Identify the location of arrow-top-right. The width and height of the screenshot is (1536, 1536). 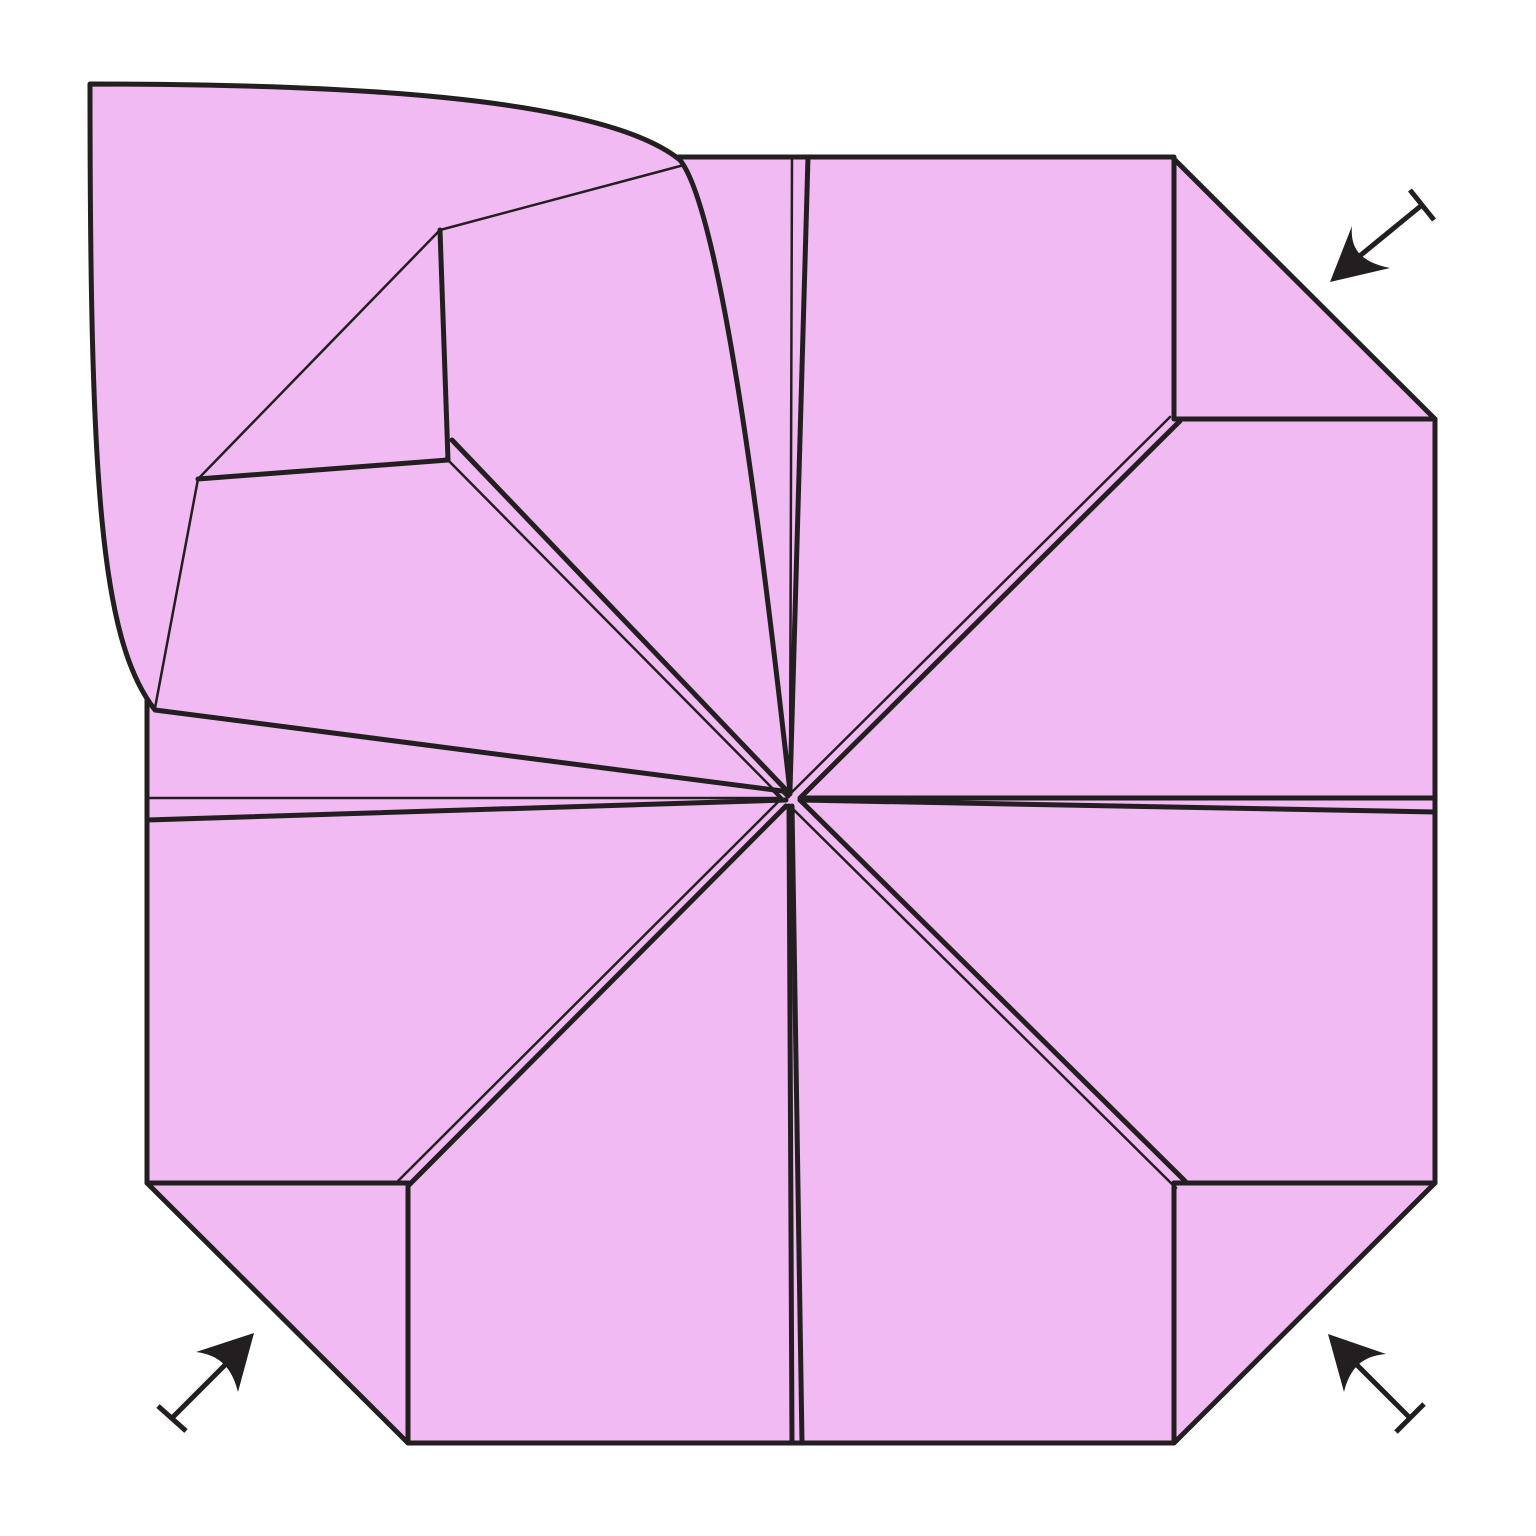
(1383, 235).